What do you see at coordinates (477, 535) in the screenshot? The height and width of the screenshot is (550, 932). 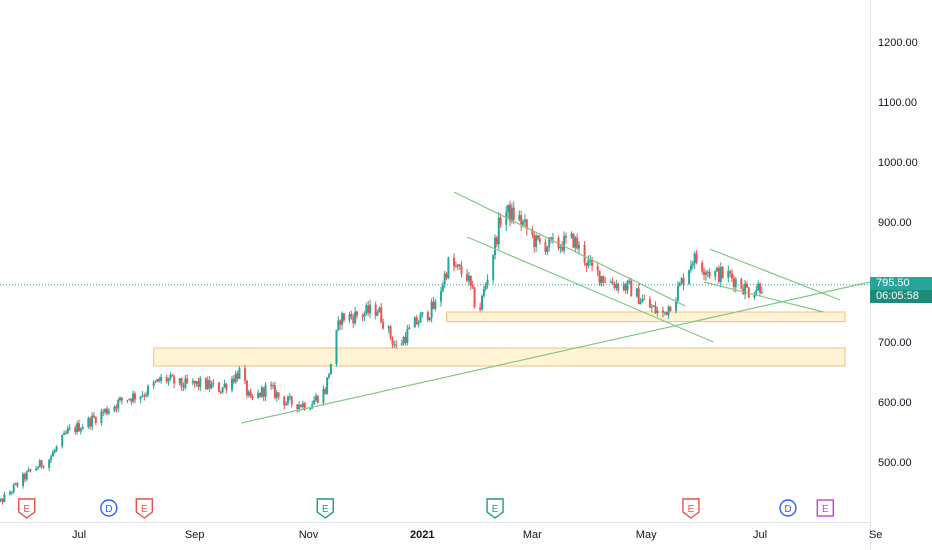 I see `time-axis: Jul Sep Nov 2021 Mar May Jul Se` at bounding box center [477, 535].